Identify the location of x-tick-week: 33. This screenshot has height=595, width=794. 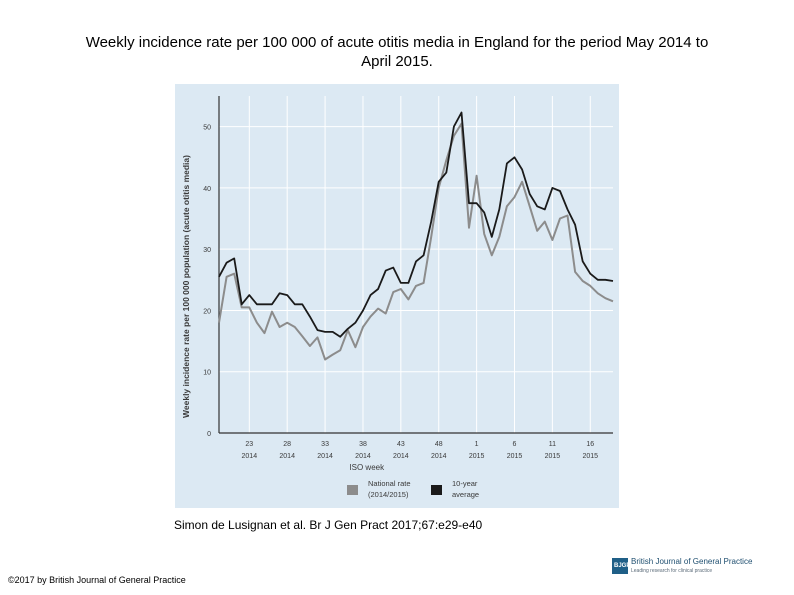
(325, 444).